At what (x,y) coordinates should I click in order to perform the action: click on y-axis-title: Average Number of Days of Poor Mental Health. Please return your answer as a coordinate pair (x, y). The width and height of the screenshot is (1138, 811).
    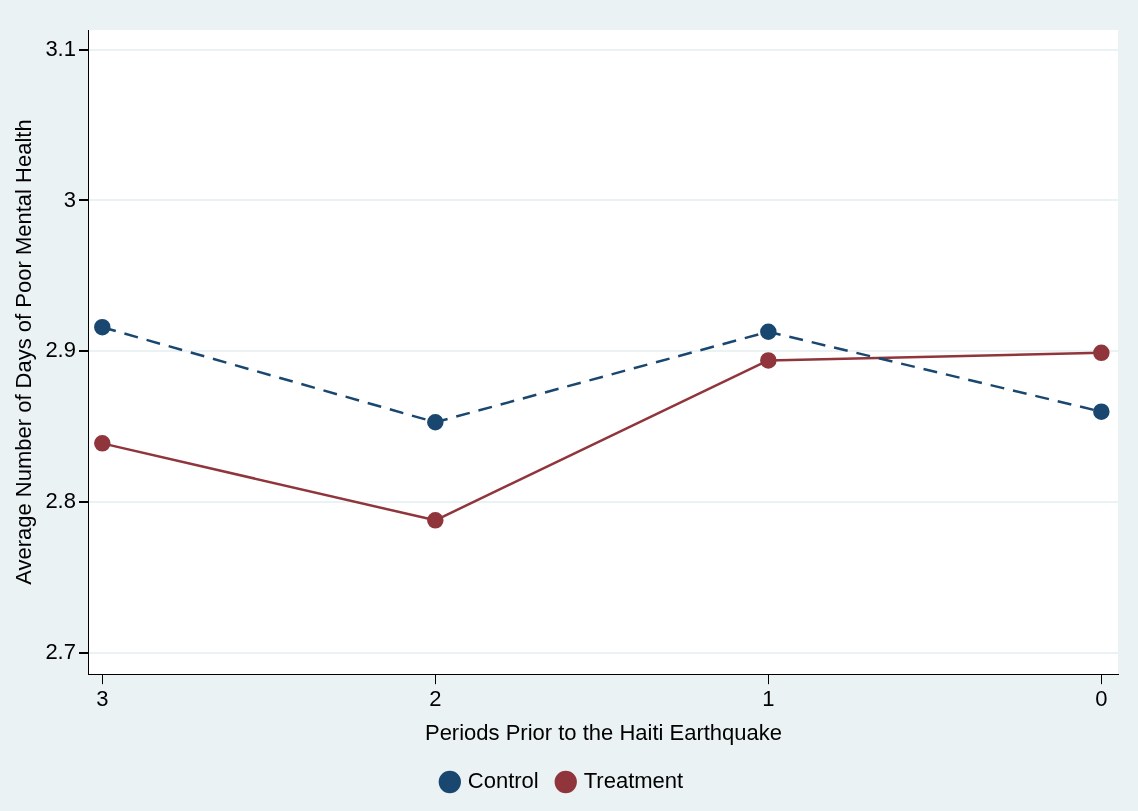
    Looking at the image, I should click on (24, 352).